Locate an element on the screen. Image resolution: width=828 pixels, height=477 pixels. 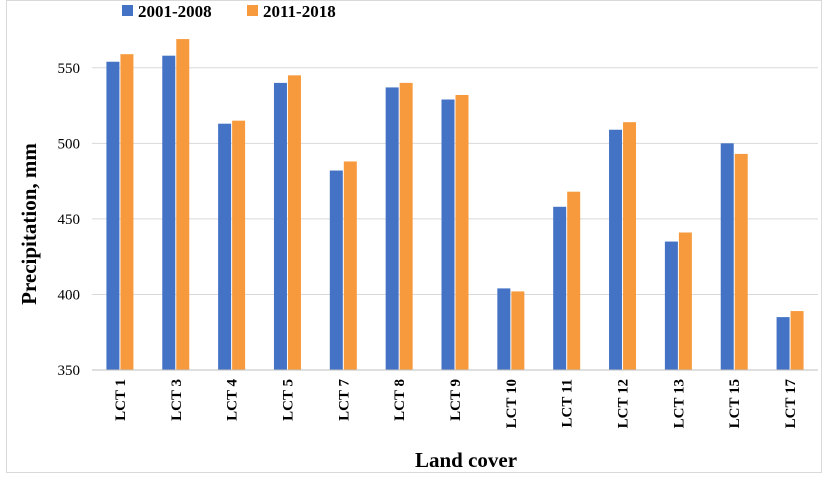
x-tick-label: LCT 5 is located at coordinates (288, 400).